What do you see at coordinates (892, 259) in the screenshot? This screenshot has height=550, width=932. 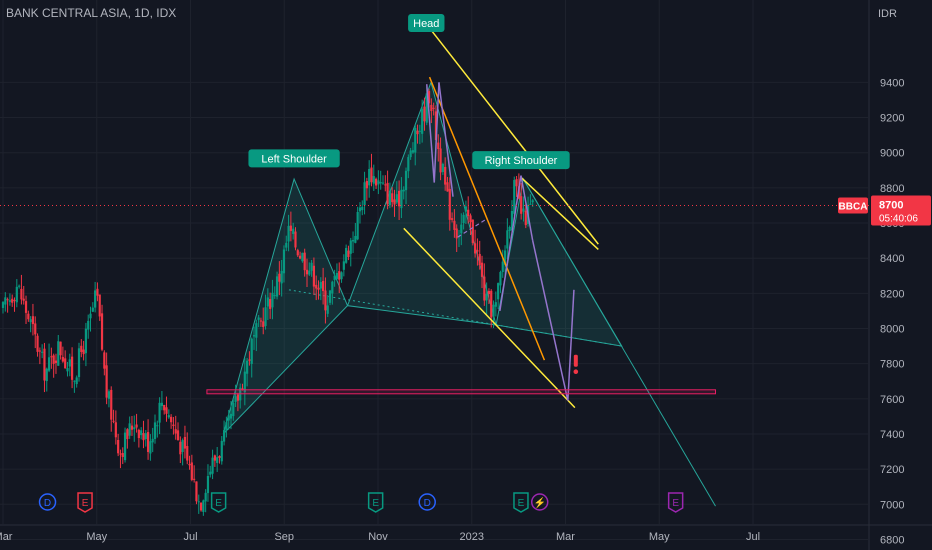 I see `price-tick-label: 8400` at bounding box center [892, 259].